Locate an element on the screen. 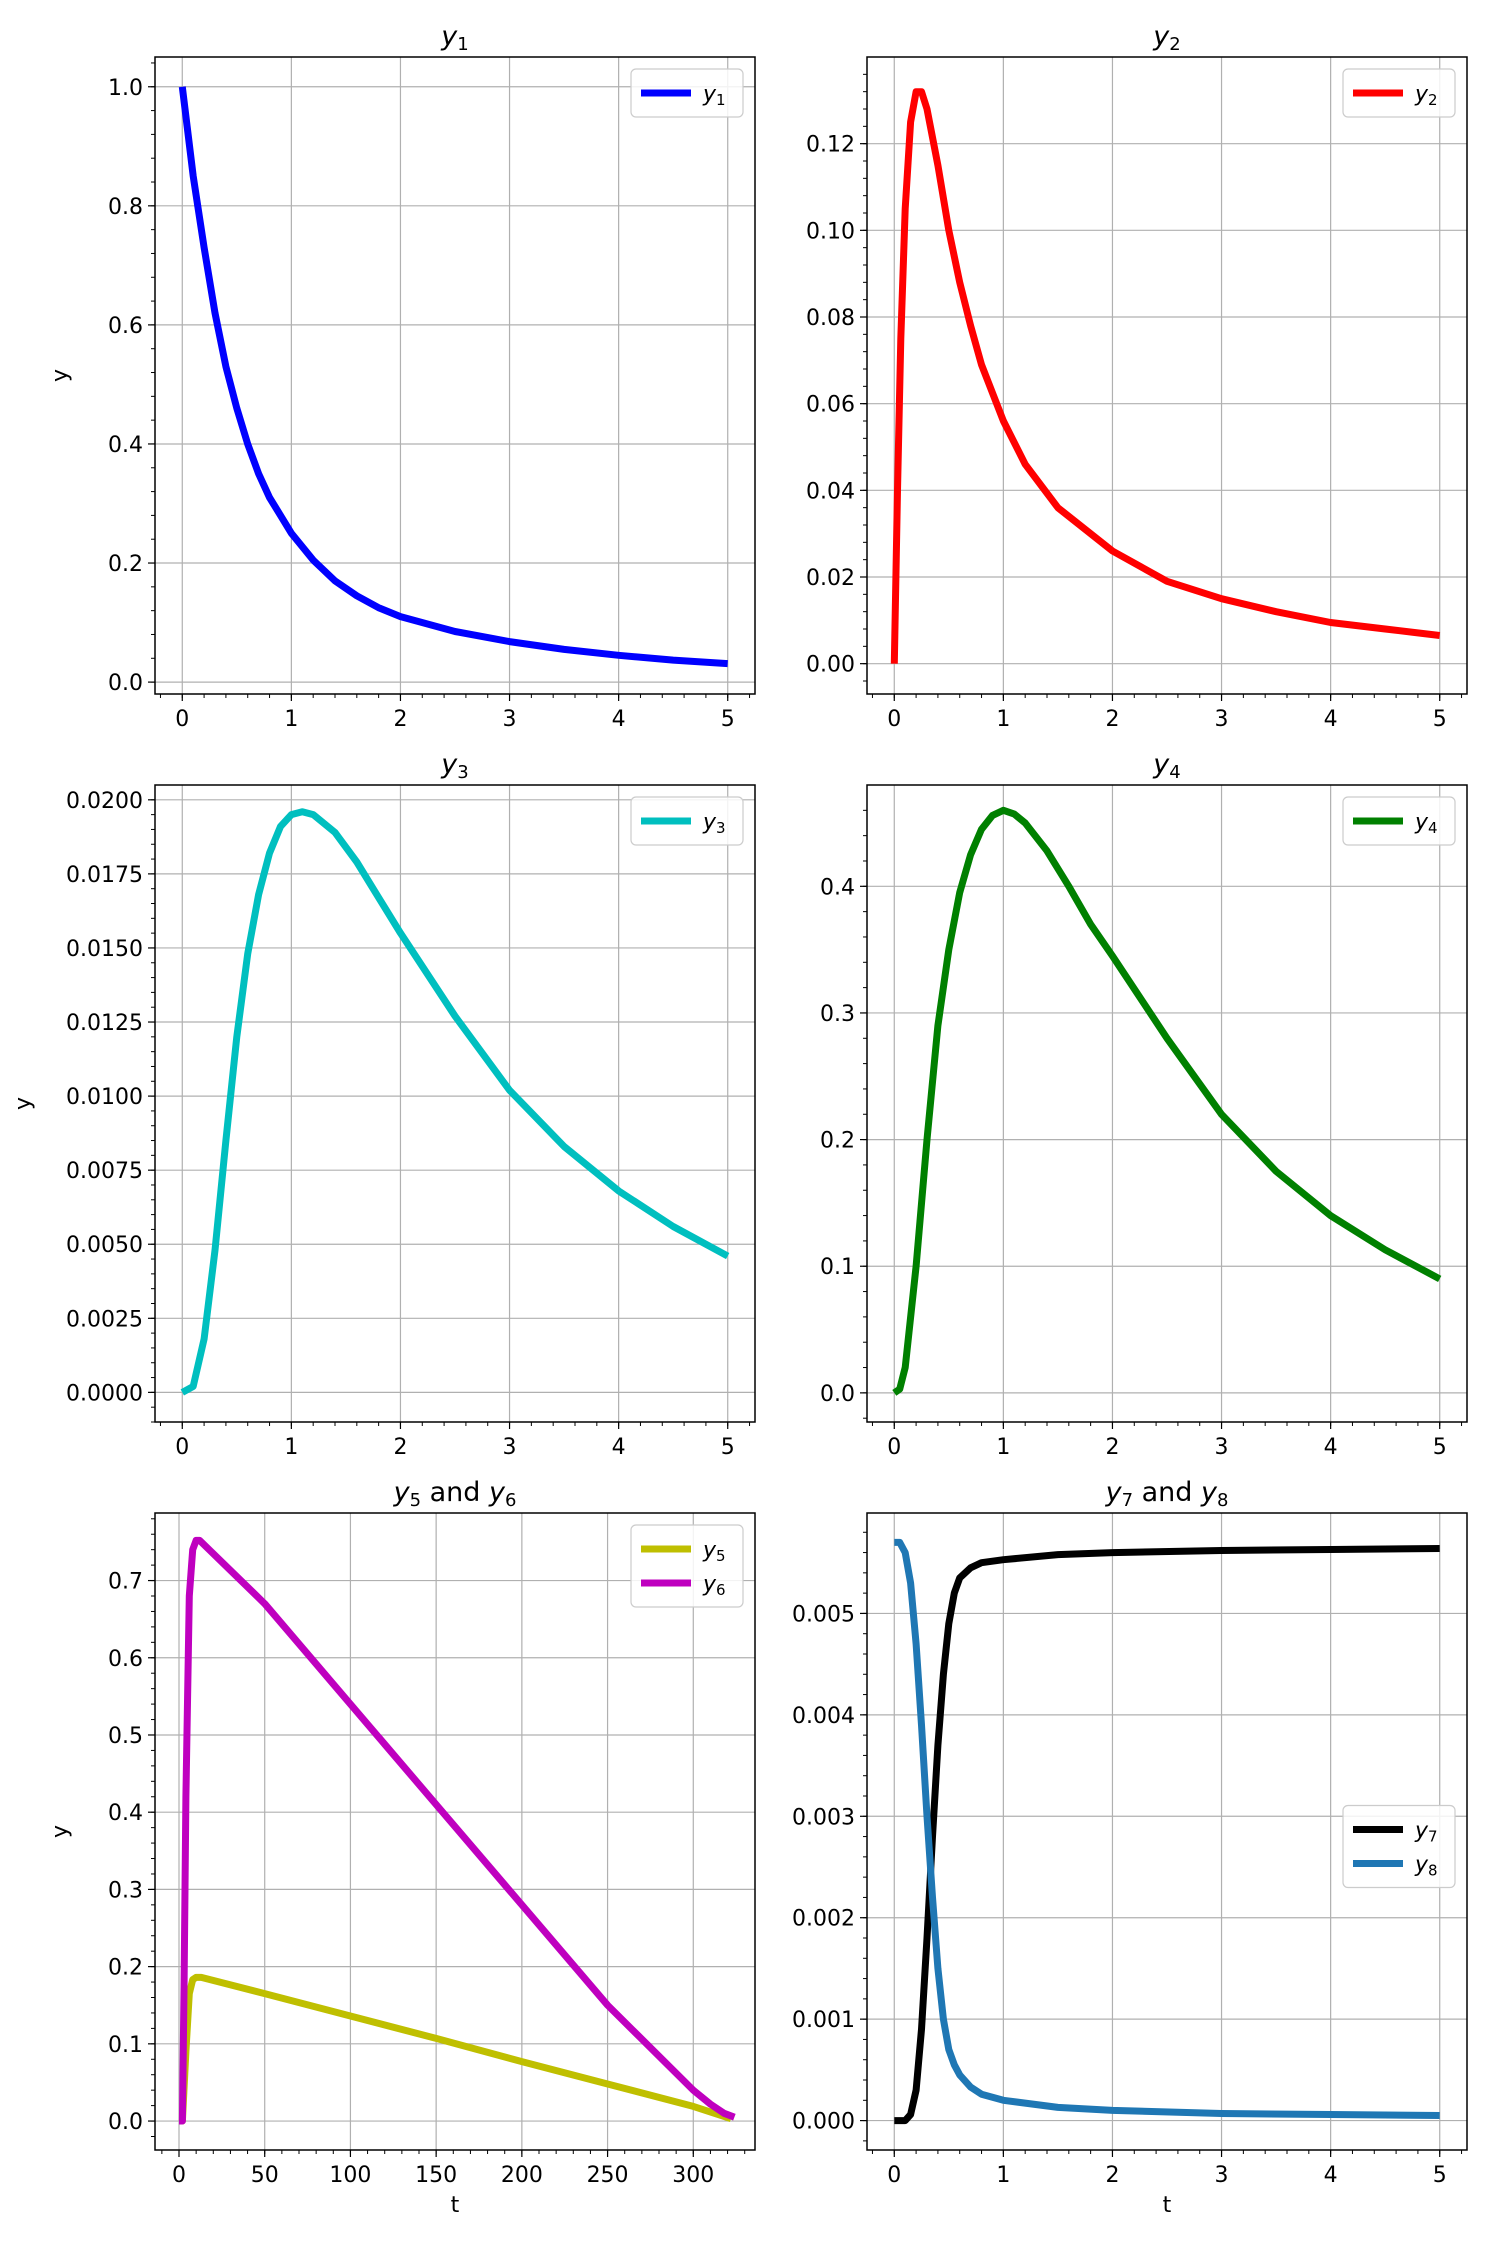  title-subscript: 7 is located at coordinates (1127, 1500).